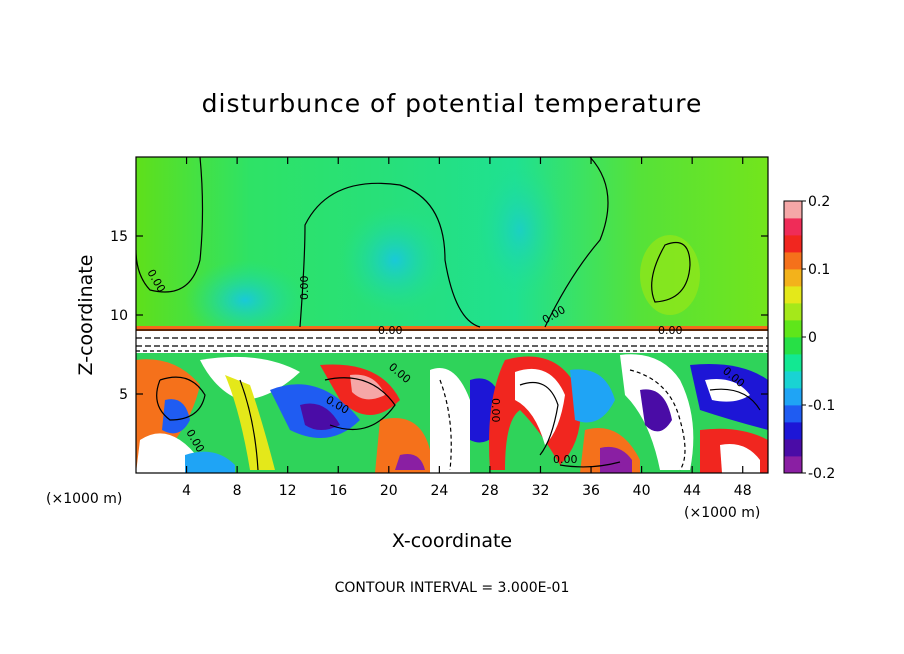 The width and height of the screenshot is (904, 654). Describe the element at coordinates (186, 491) in the screenshot. I see `x-tick-label: 4` at that location.